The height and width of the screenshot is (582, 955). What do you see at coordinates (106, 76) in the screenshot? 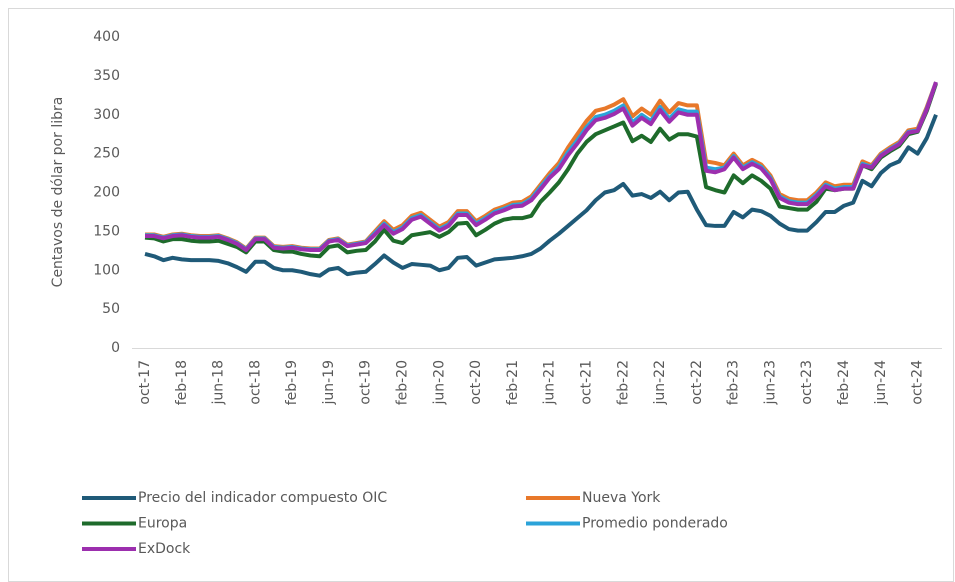
I see `y-tick-label: 350` at bounding box center [106, 76].